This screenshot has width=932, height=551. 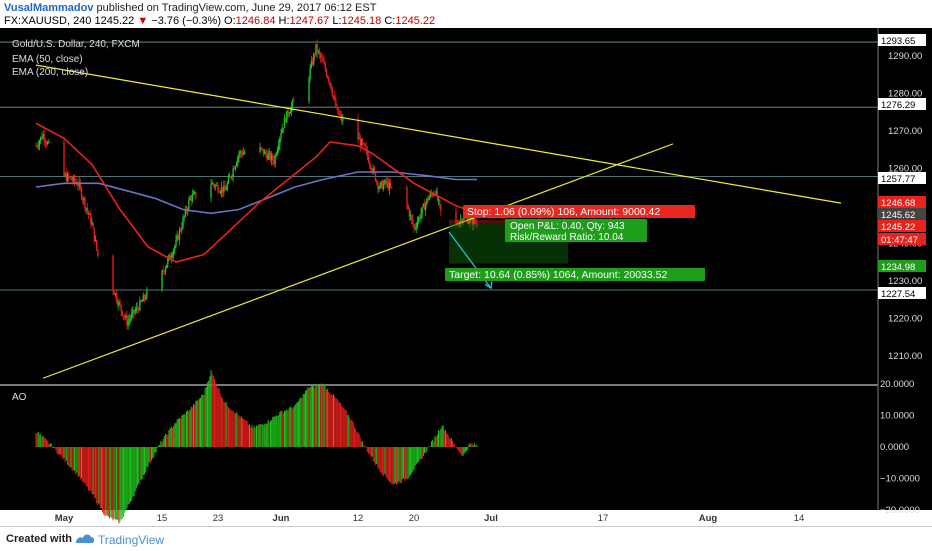 I want to click on low-value: 1245.18, so click(x=361, y=21).